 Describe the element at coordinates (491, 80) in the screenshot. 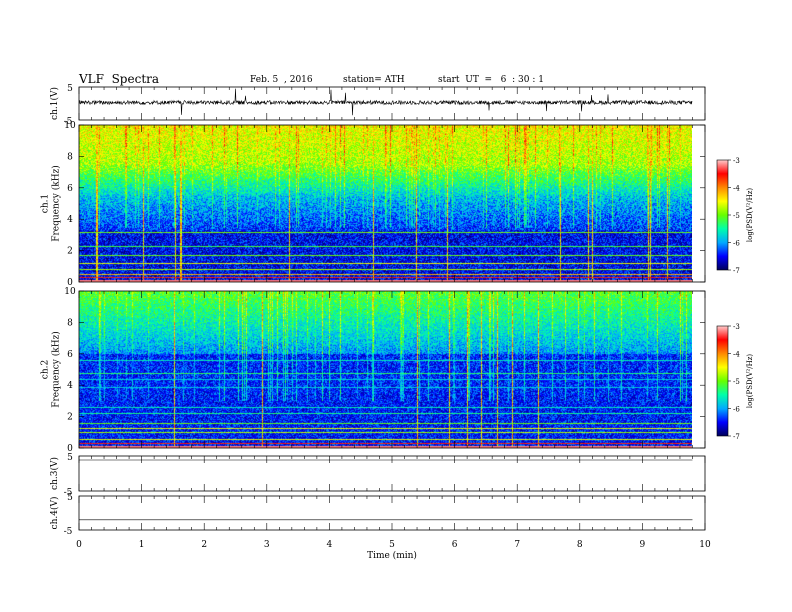

I see `start-time-label: start UT = 6 : 30 : 1` at that location.